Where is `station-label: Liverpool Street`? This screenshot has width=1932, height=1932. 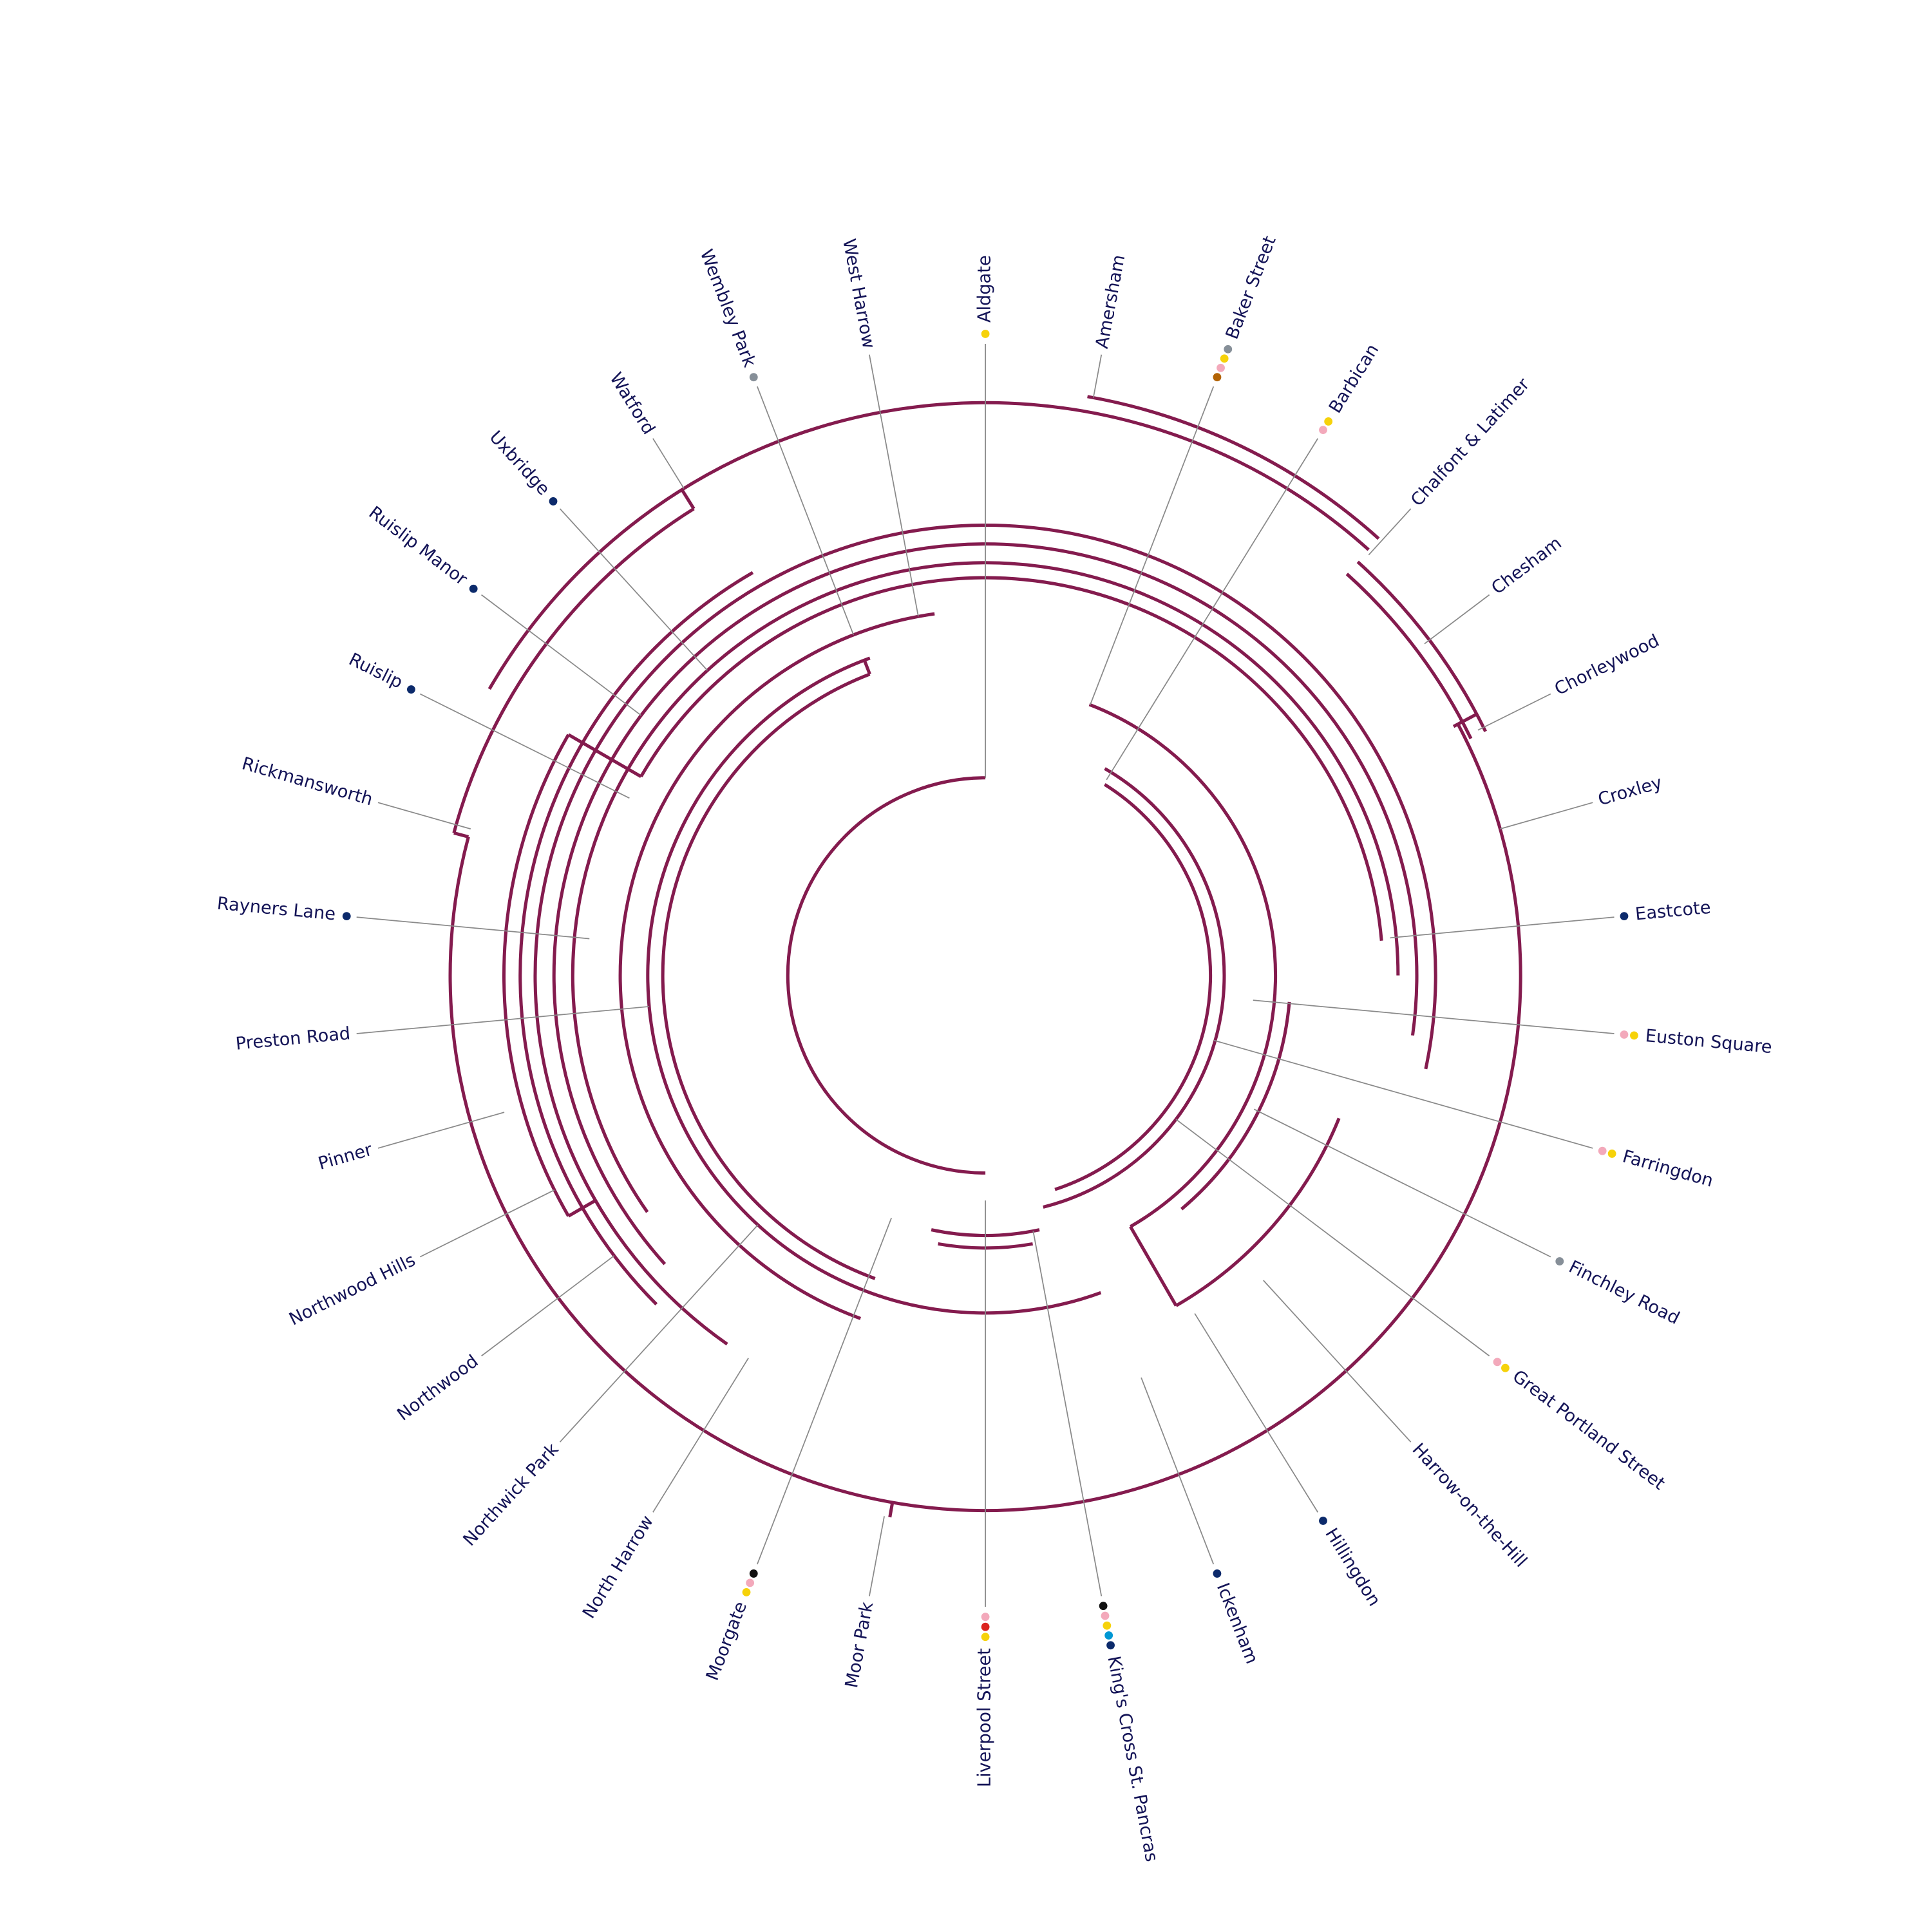 station-label: Liverpool Street is located at coordinates (985, 1717).